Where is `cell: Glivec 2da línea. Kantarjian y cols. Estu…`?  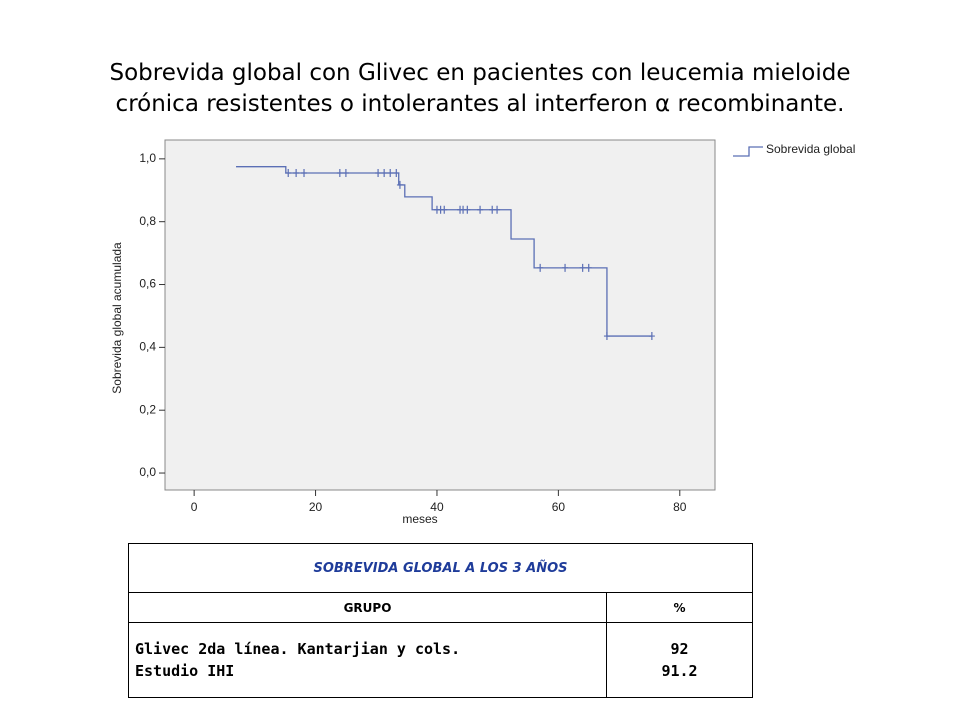
cell: Glivec 2da línea. Kantarjian y cols. Estu… is located at coordinates (367, 660).